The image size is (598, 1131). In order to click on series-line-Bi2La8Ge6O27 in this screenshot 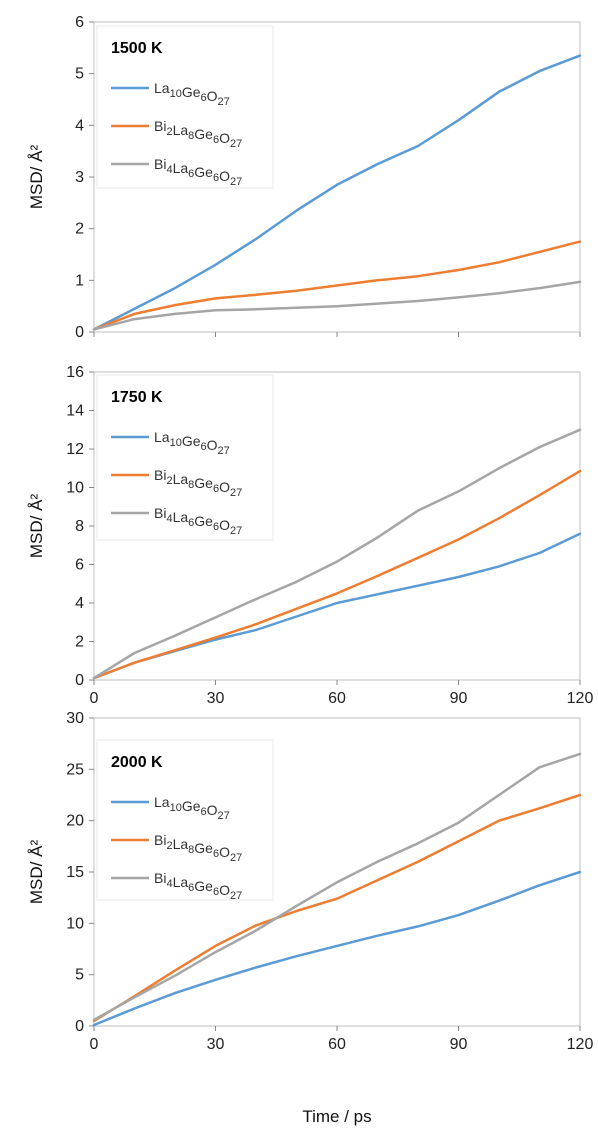, I will do `click(337, 285)`.